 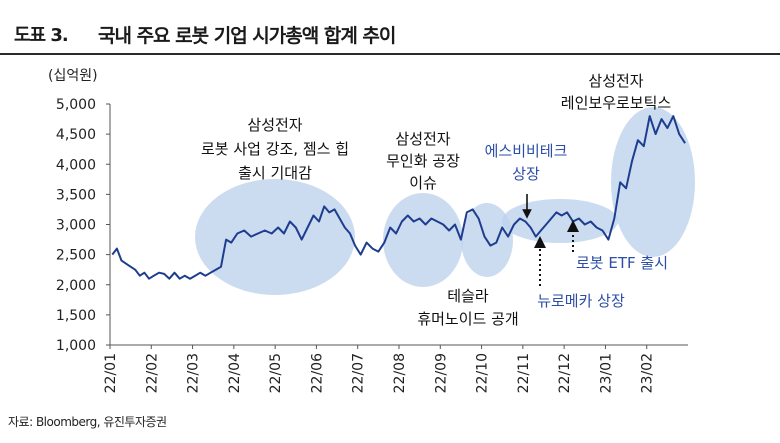 I want to click on annotation-line: 에스비비테크, so click(x=526, y=151).